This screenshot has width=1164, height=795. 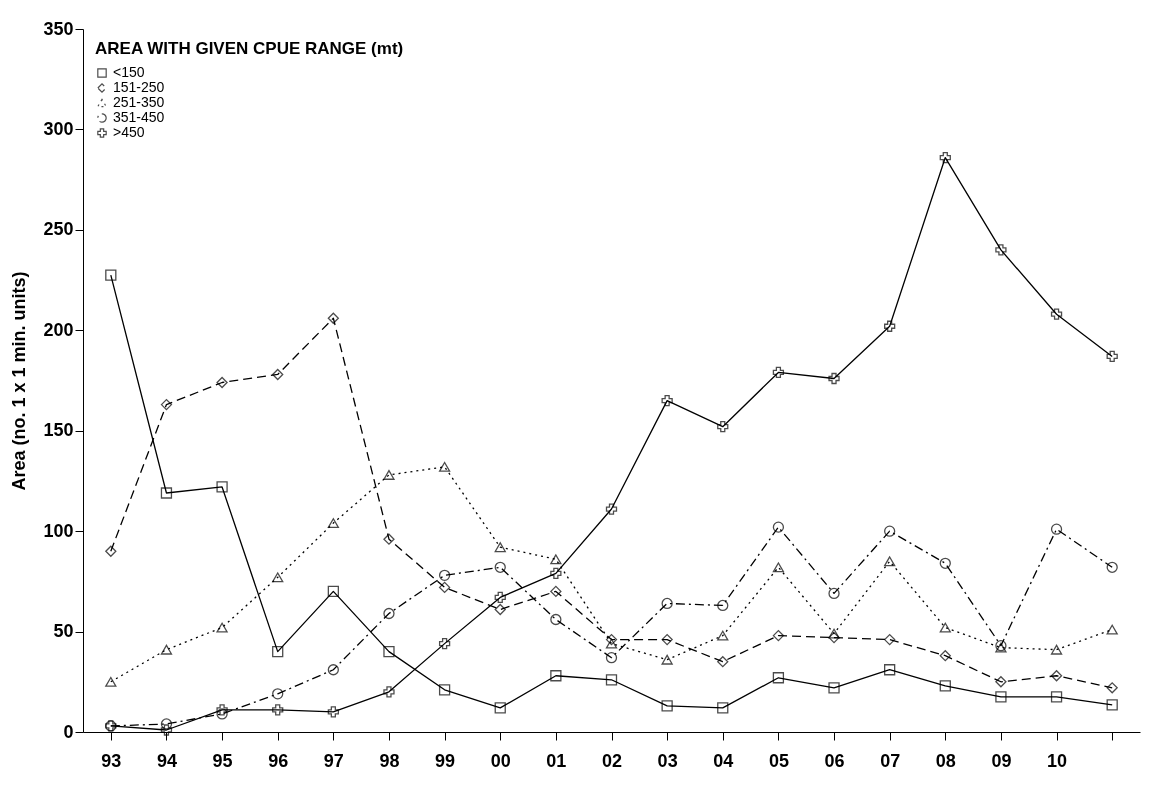 What do you see at coordinates (139, 87) in the screenshot?
I see `legend-label: 151-250` at bounding box center [139, 87].